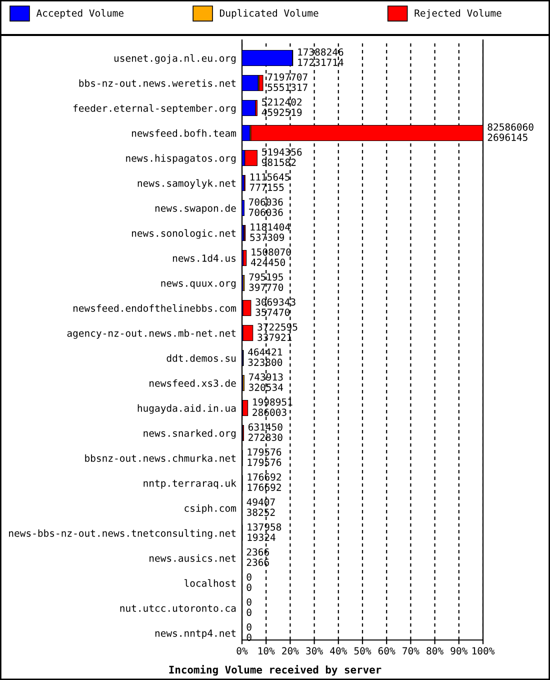 This screenshot has height=680, width=550. What do you see at coordinates (265, 387) in the screenshot?
I see `annotation: 320534` at bounding box center [265, 387].